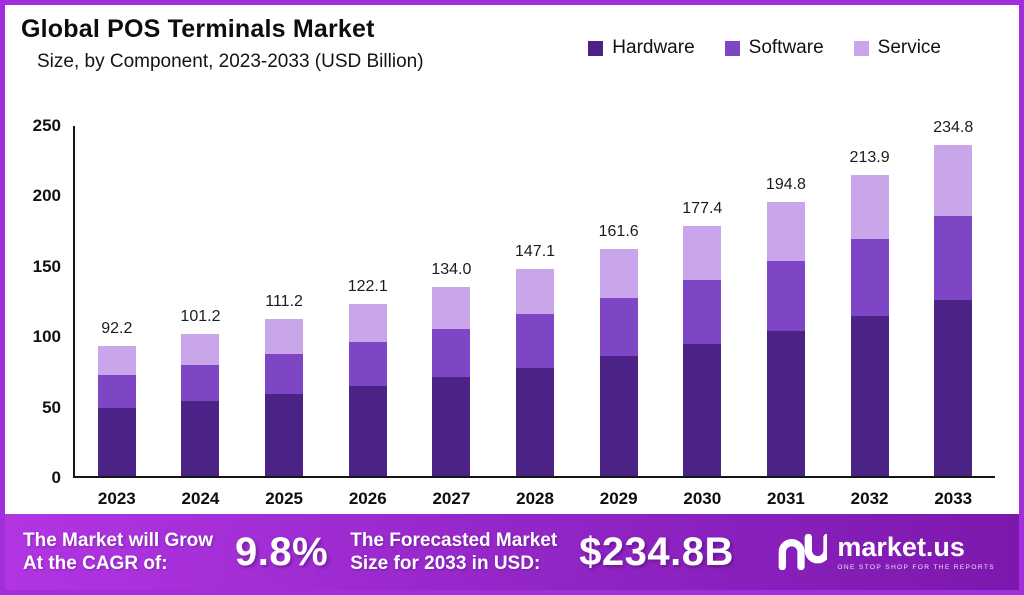 The image size is (1024, 595). Describe the element at coordinates (653, 47) in the screenshot. I see `legend-label-hardware: Hardware` at that location.